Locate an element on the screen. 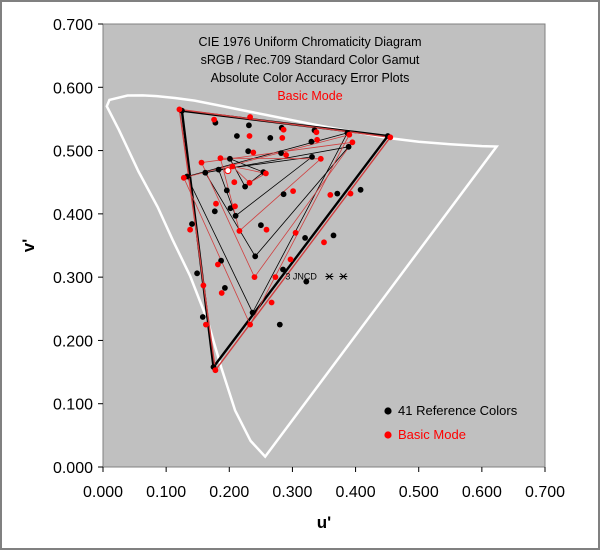 Image resolution: width=600 pixels, height=550 pixels. x-tick-label-2: 0.200 is located at coordinates (229, 492).